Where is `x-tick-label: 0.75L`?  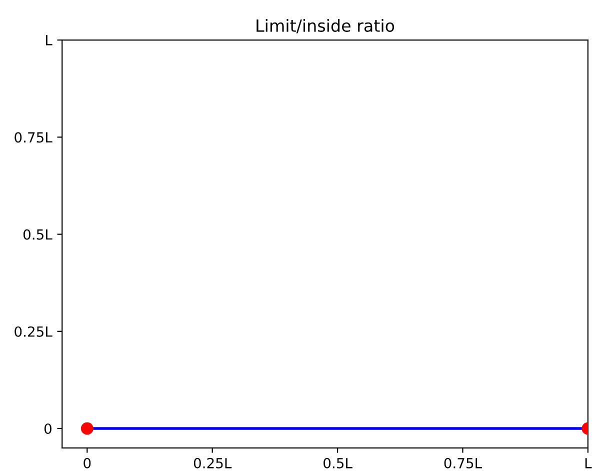 x-tick-label: 0.75L is located at coordinates (463, 463).